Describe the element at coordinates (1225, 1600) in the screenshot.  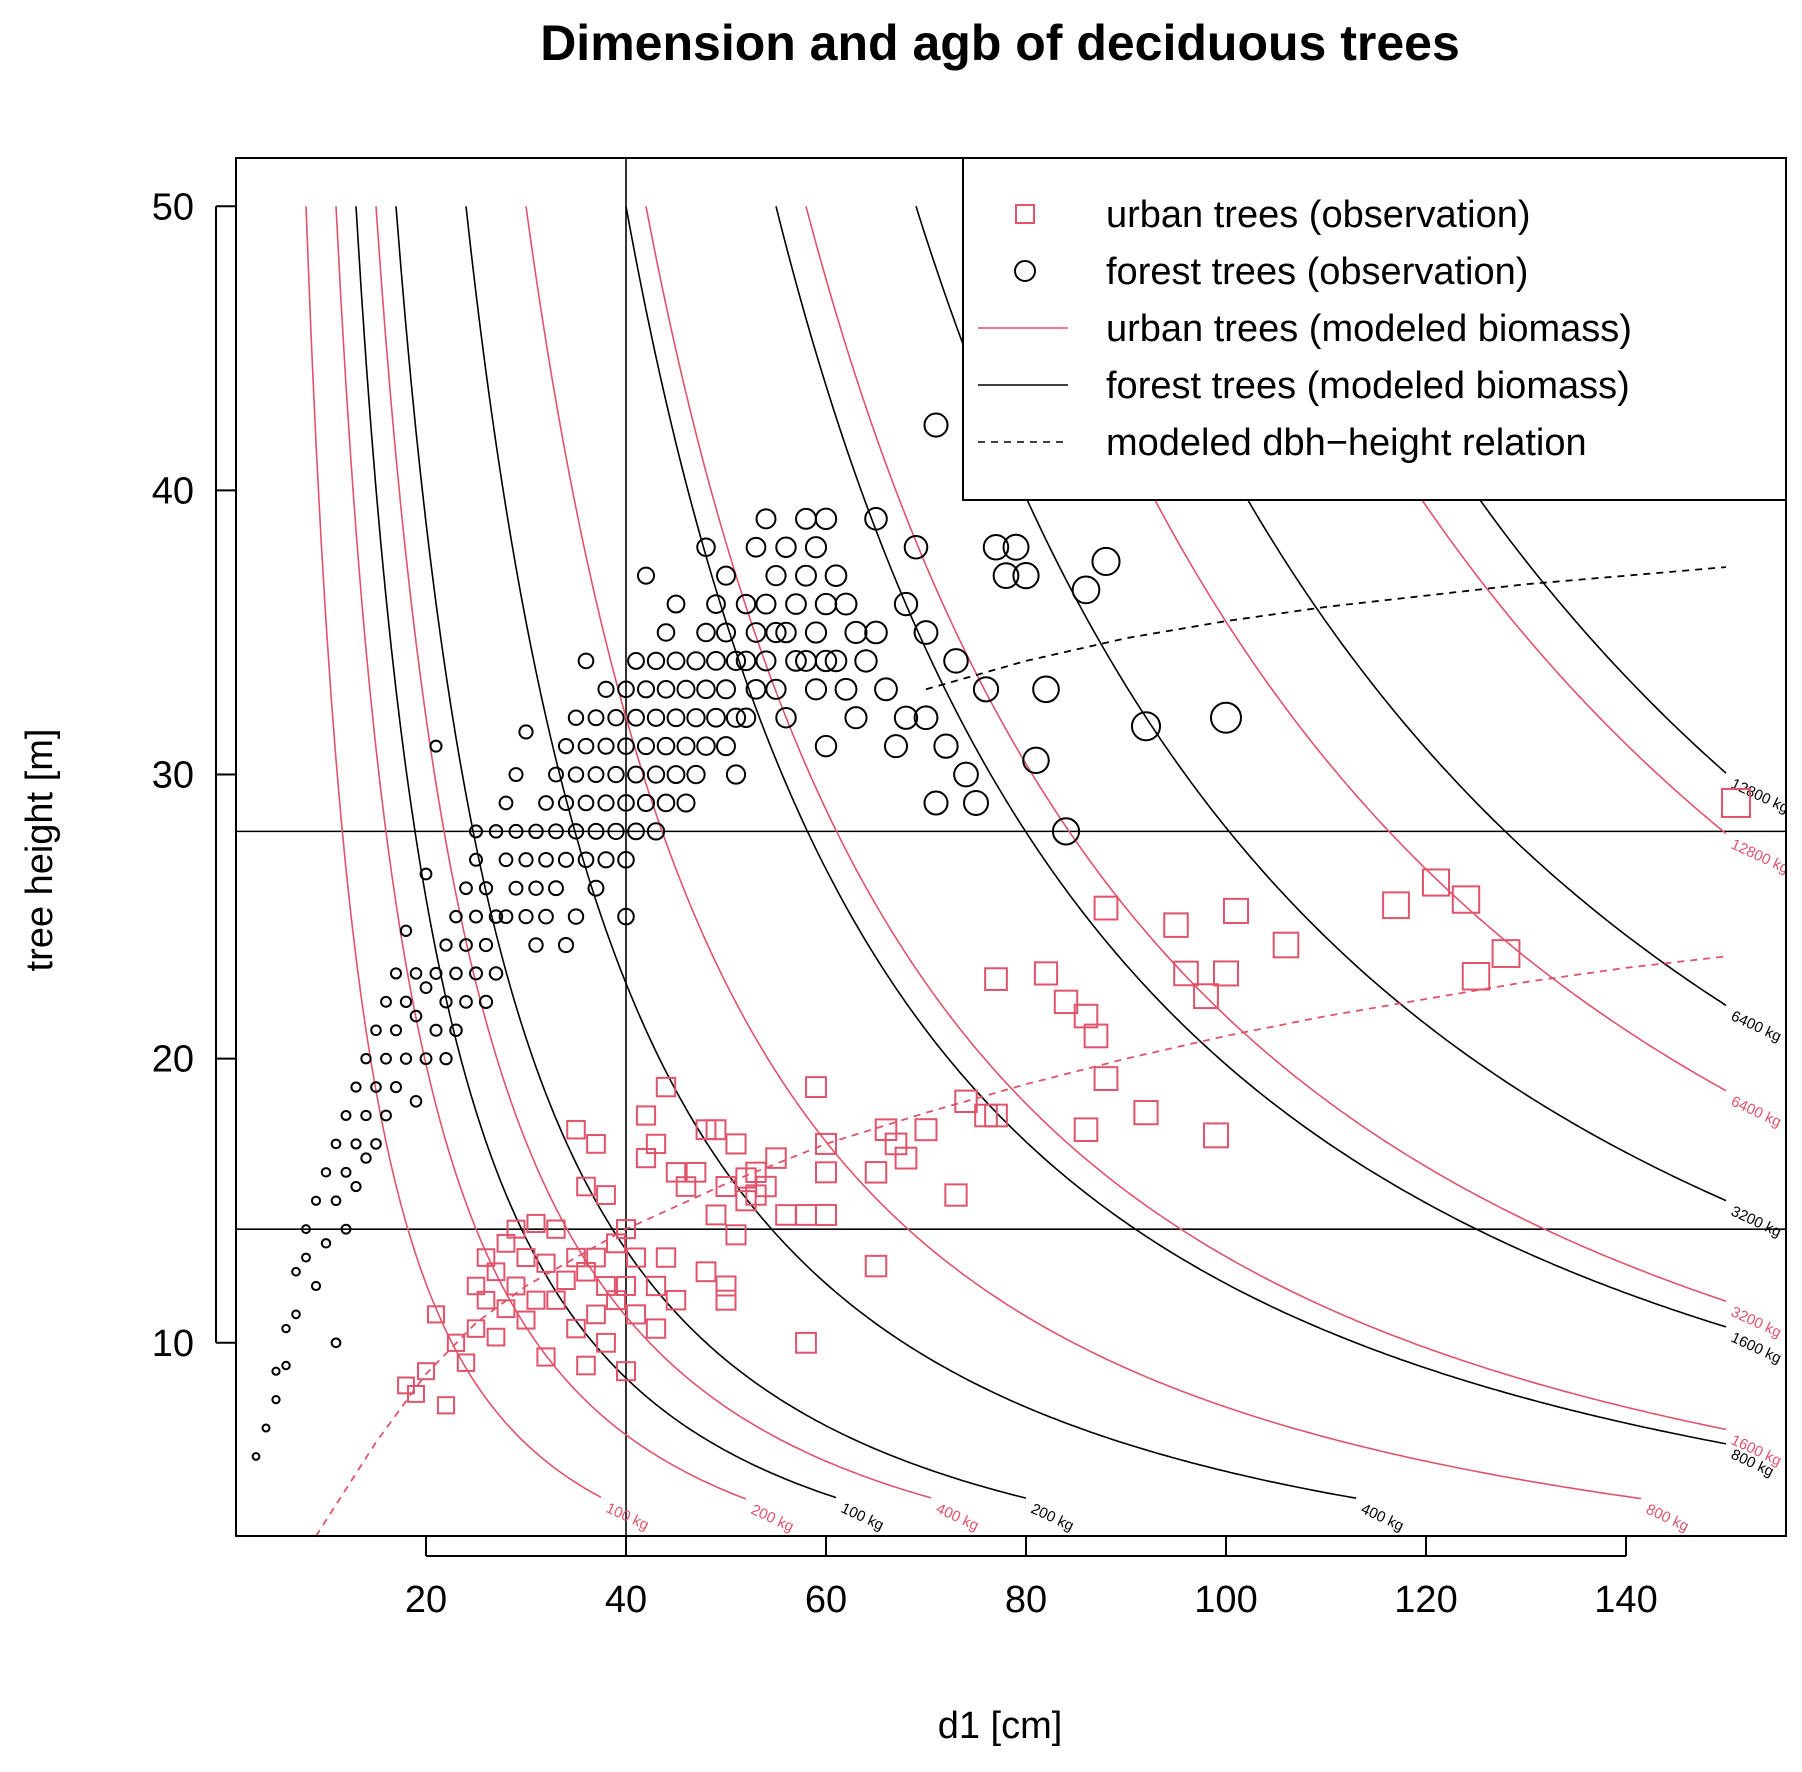
I see `x-tick-label: 100` at that location.